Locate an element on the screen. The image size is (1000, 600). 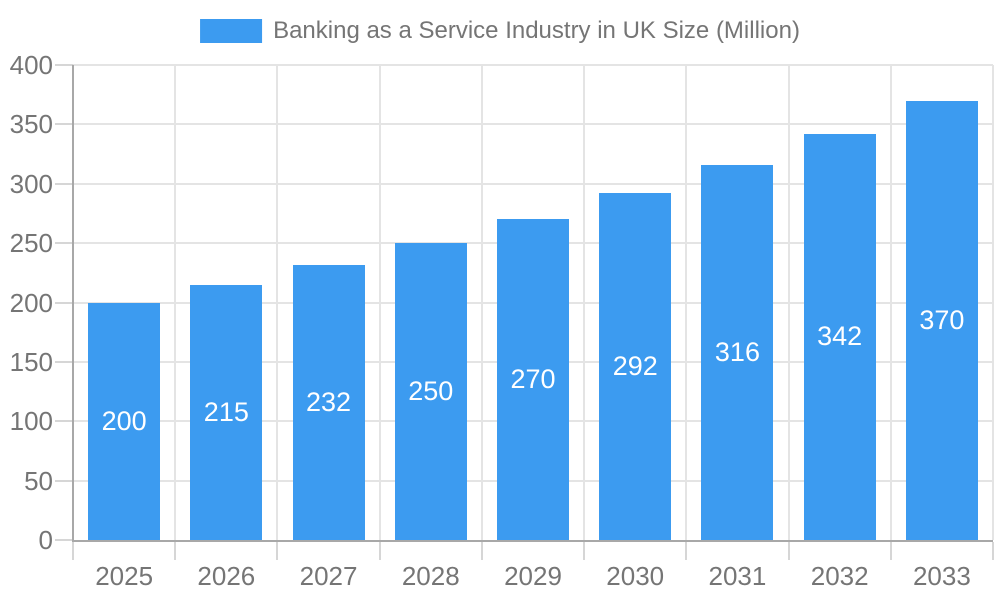
bar-value-label: 342 is located at coordinates (840, 336).